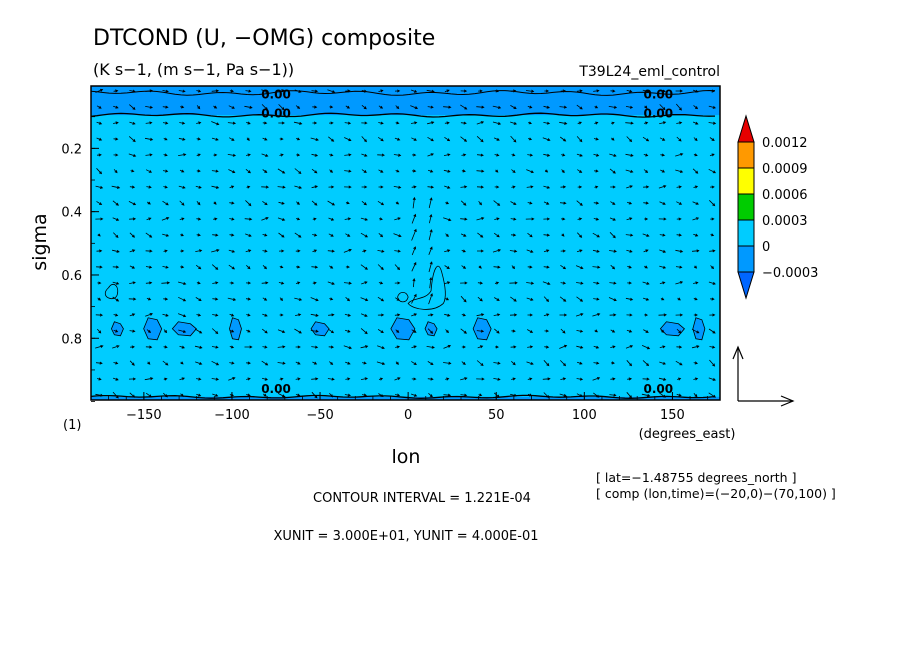 The image size is (904, 654). What do you see at coordinates (785, 221) in the screenshot?
I see `colorbar-label: 0.0003` at bounding box center [785, 221].